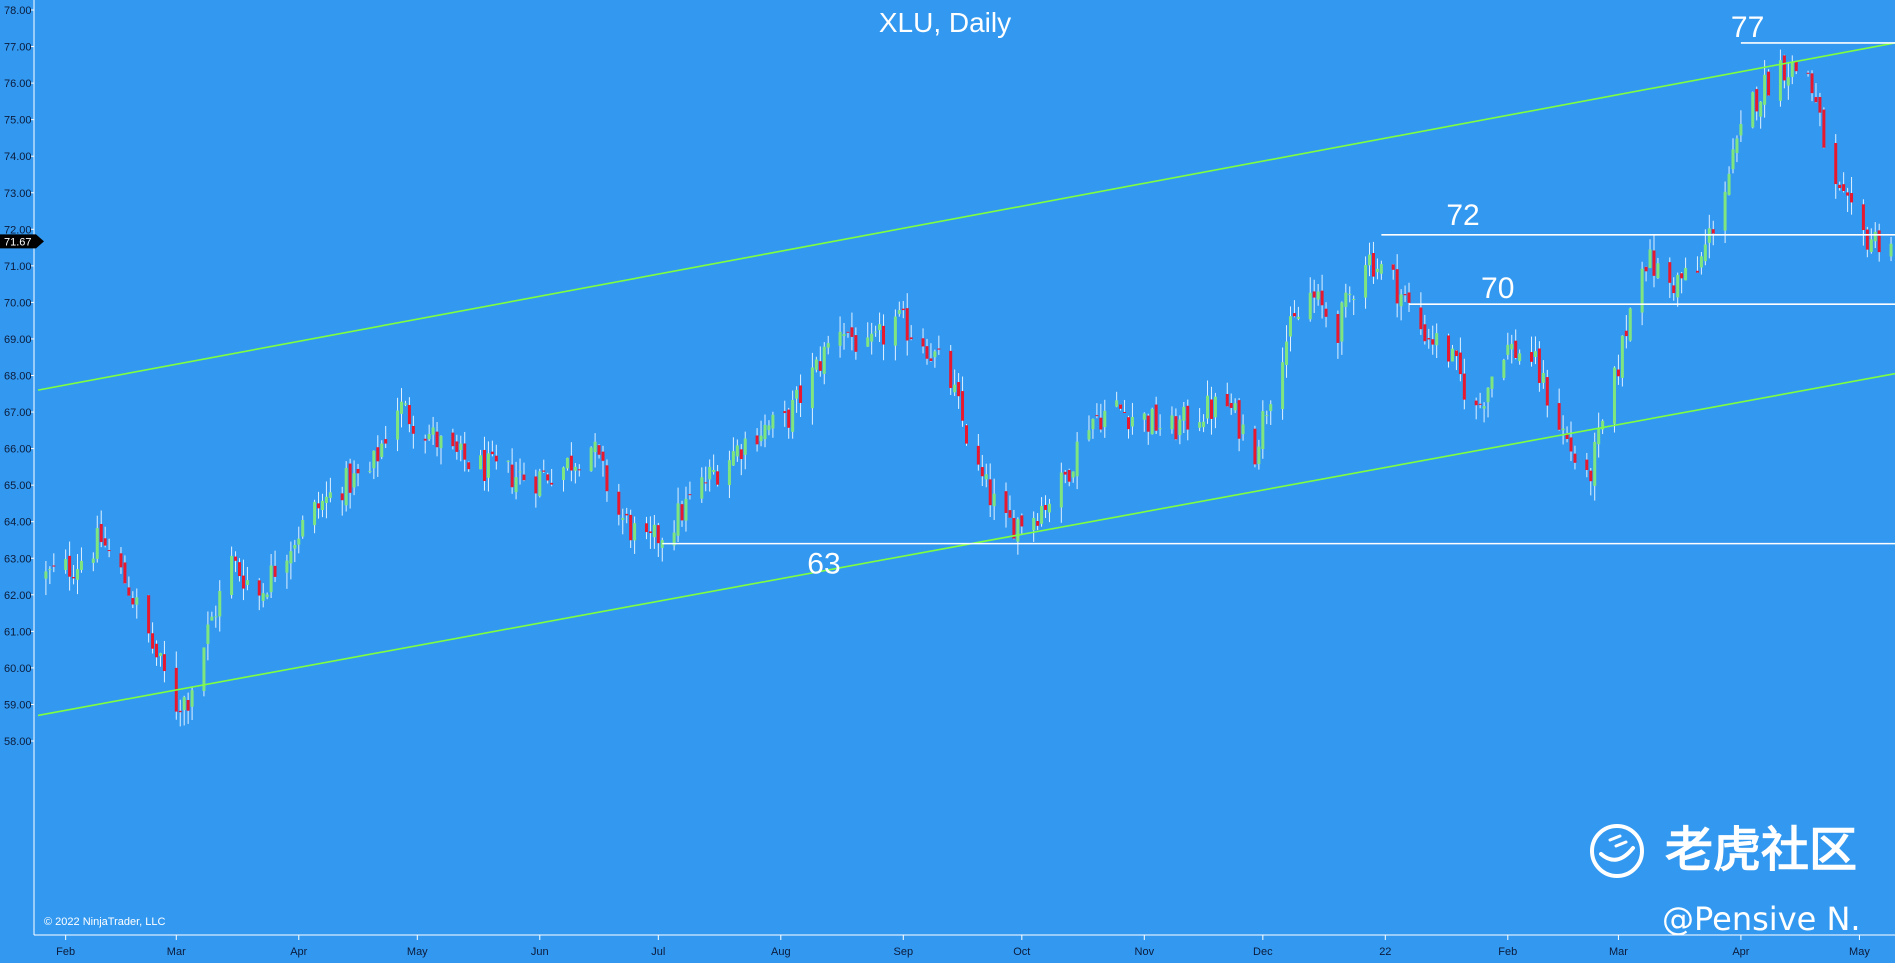 The height and width of the screenshot is (963, 1895). I want to click on x-tick-label: Apr, so click(298, 952).